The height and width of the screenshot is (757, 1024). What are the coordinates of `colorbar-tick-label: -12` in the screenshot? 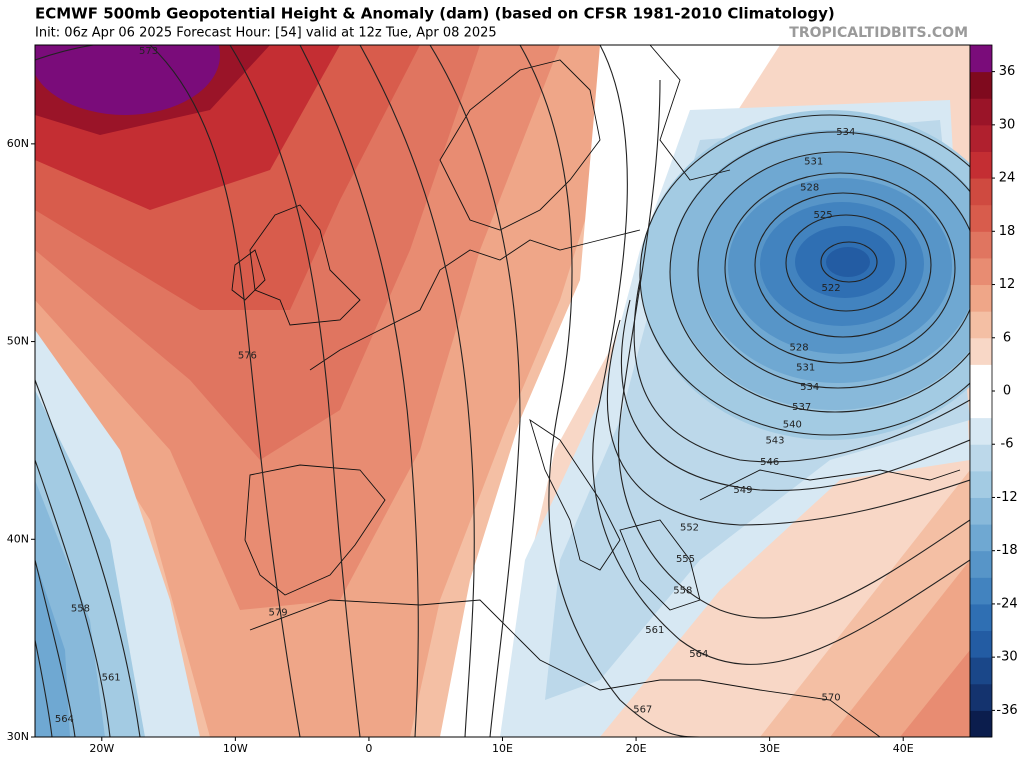 It's located at (1006, 497).